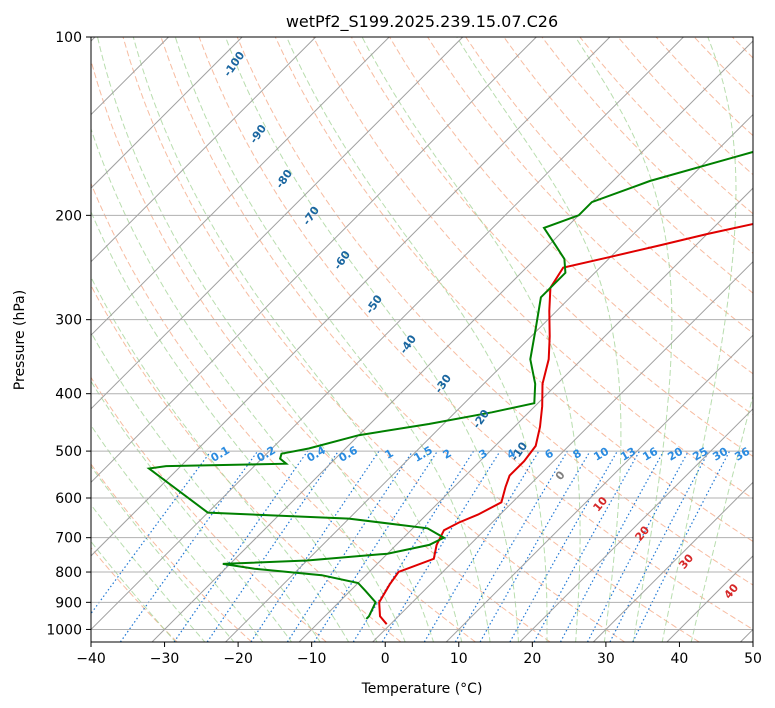  Describe the element at coordinates (165, 659) in the screenshot. I see `x-tick-label: −30` at that location.